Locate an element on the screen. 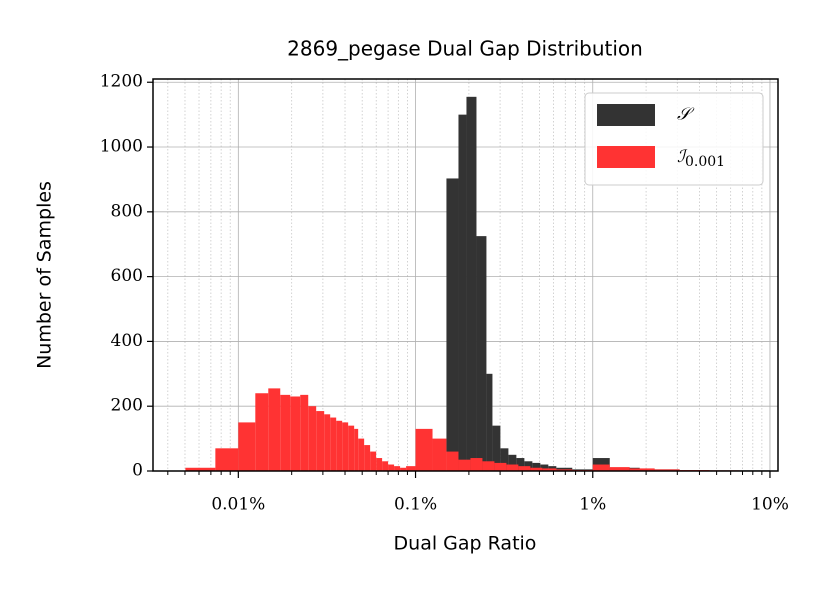  y-tick-label: 1200 is located at coordinates (121, 82).